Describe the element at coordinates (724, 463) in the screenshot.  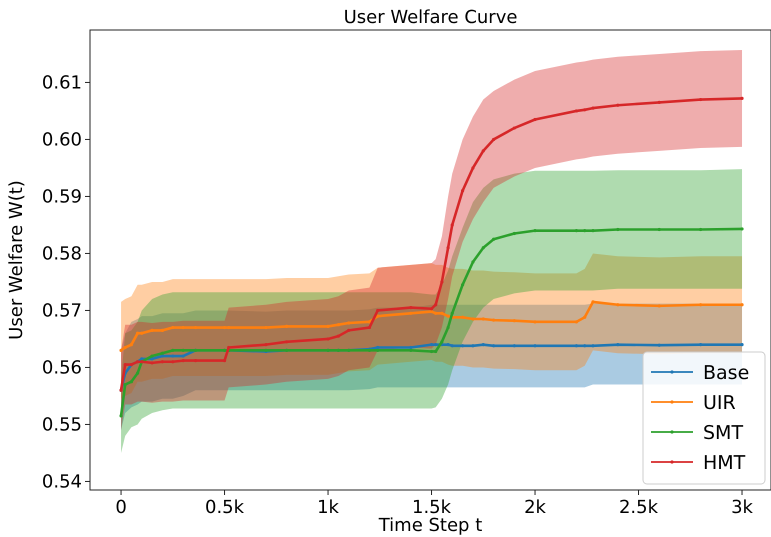
I see `legend-label: HMT` at that location.